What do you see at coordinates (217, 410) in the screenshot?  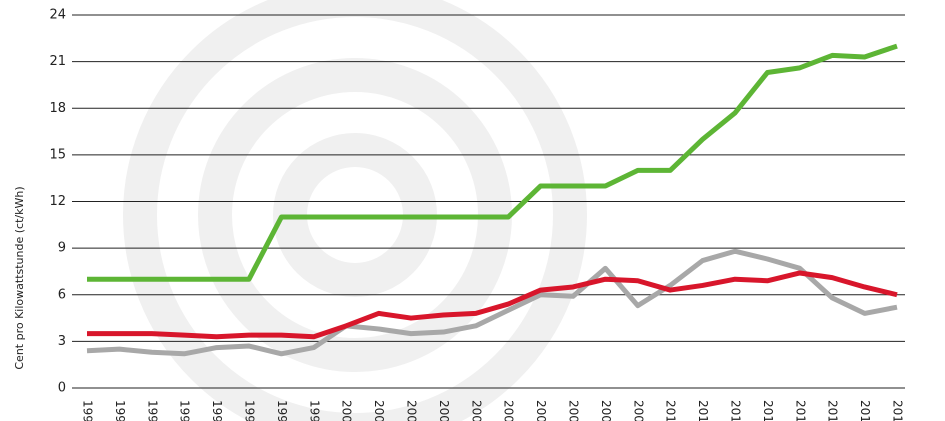 I see `x-tick-label: 1996` at bounding box center [217, 410].